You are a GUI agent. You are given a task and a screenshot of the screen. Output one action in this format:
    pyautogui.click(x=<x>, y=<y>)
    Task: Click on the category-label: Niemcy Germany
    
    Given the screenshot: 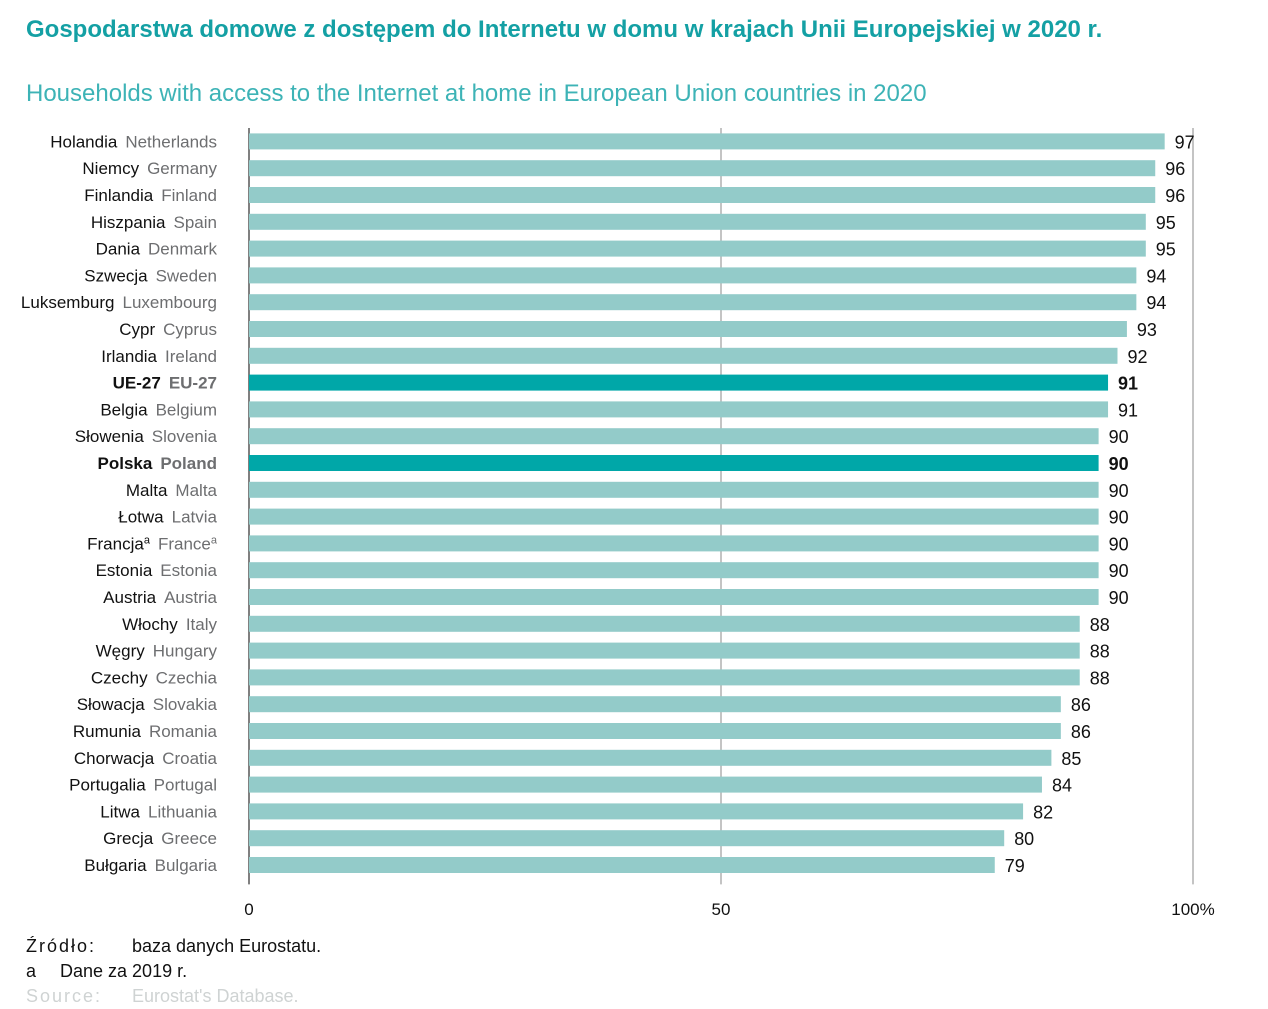 What is the action you would take?
    pyautogui.click(x=149, y=168)
    